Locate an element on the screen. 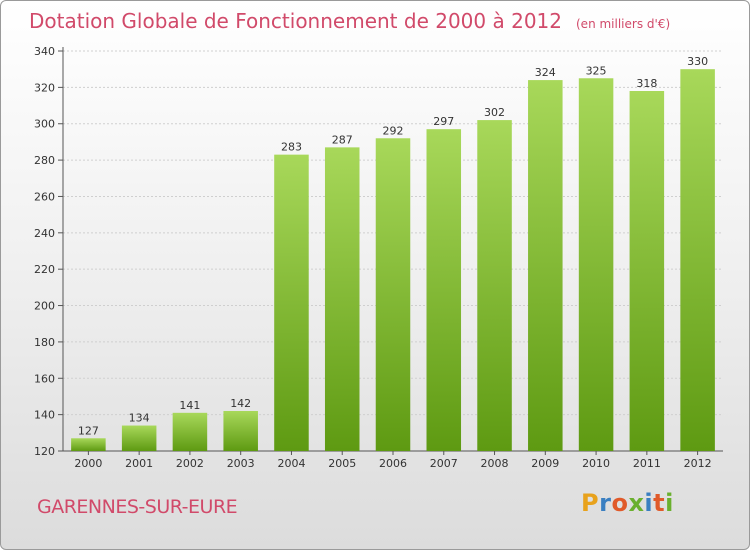 The height and width of the screenshot is (550, 750). bar-value-label: 283 is located at coordinates (291, 147).